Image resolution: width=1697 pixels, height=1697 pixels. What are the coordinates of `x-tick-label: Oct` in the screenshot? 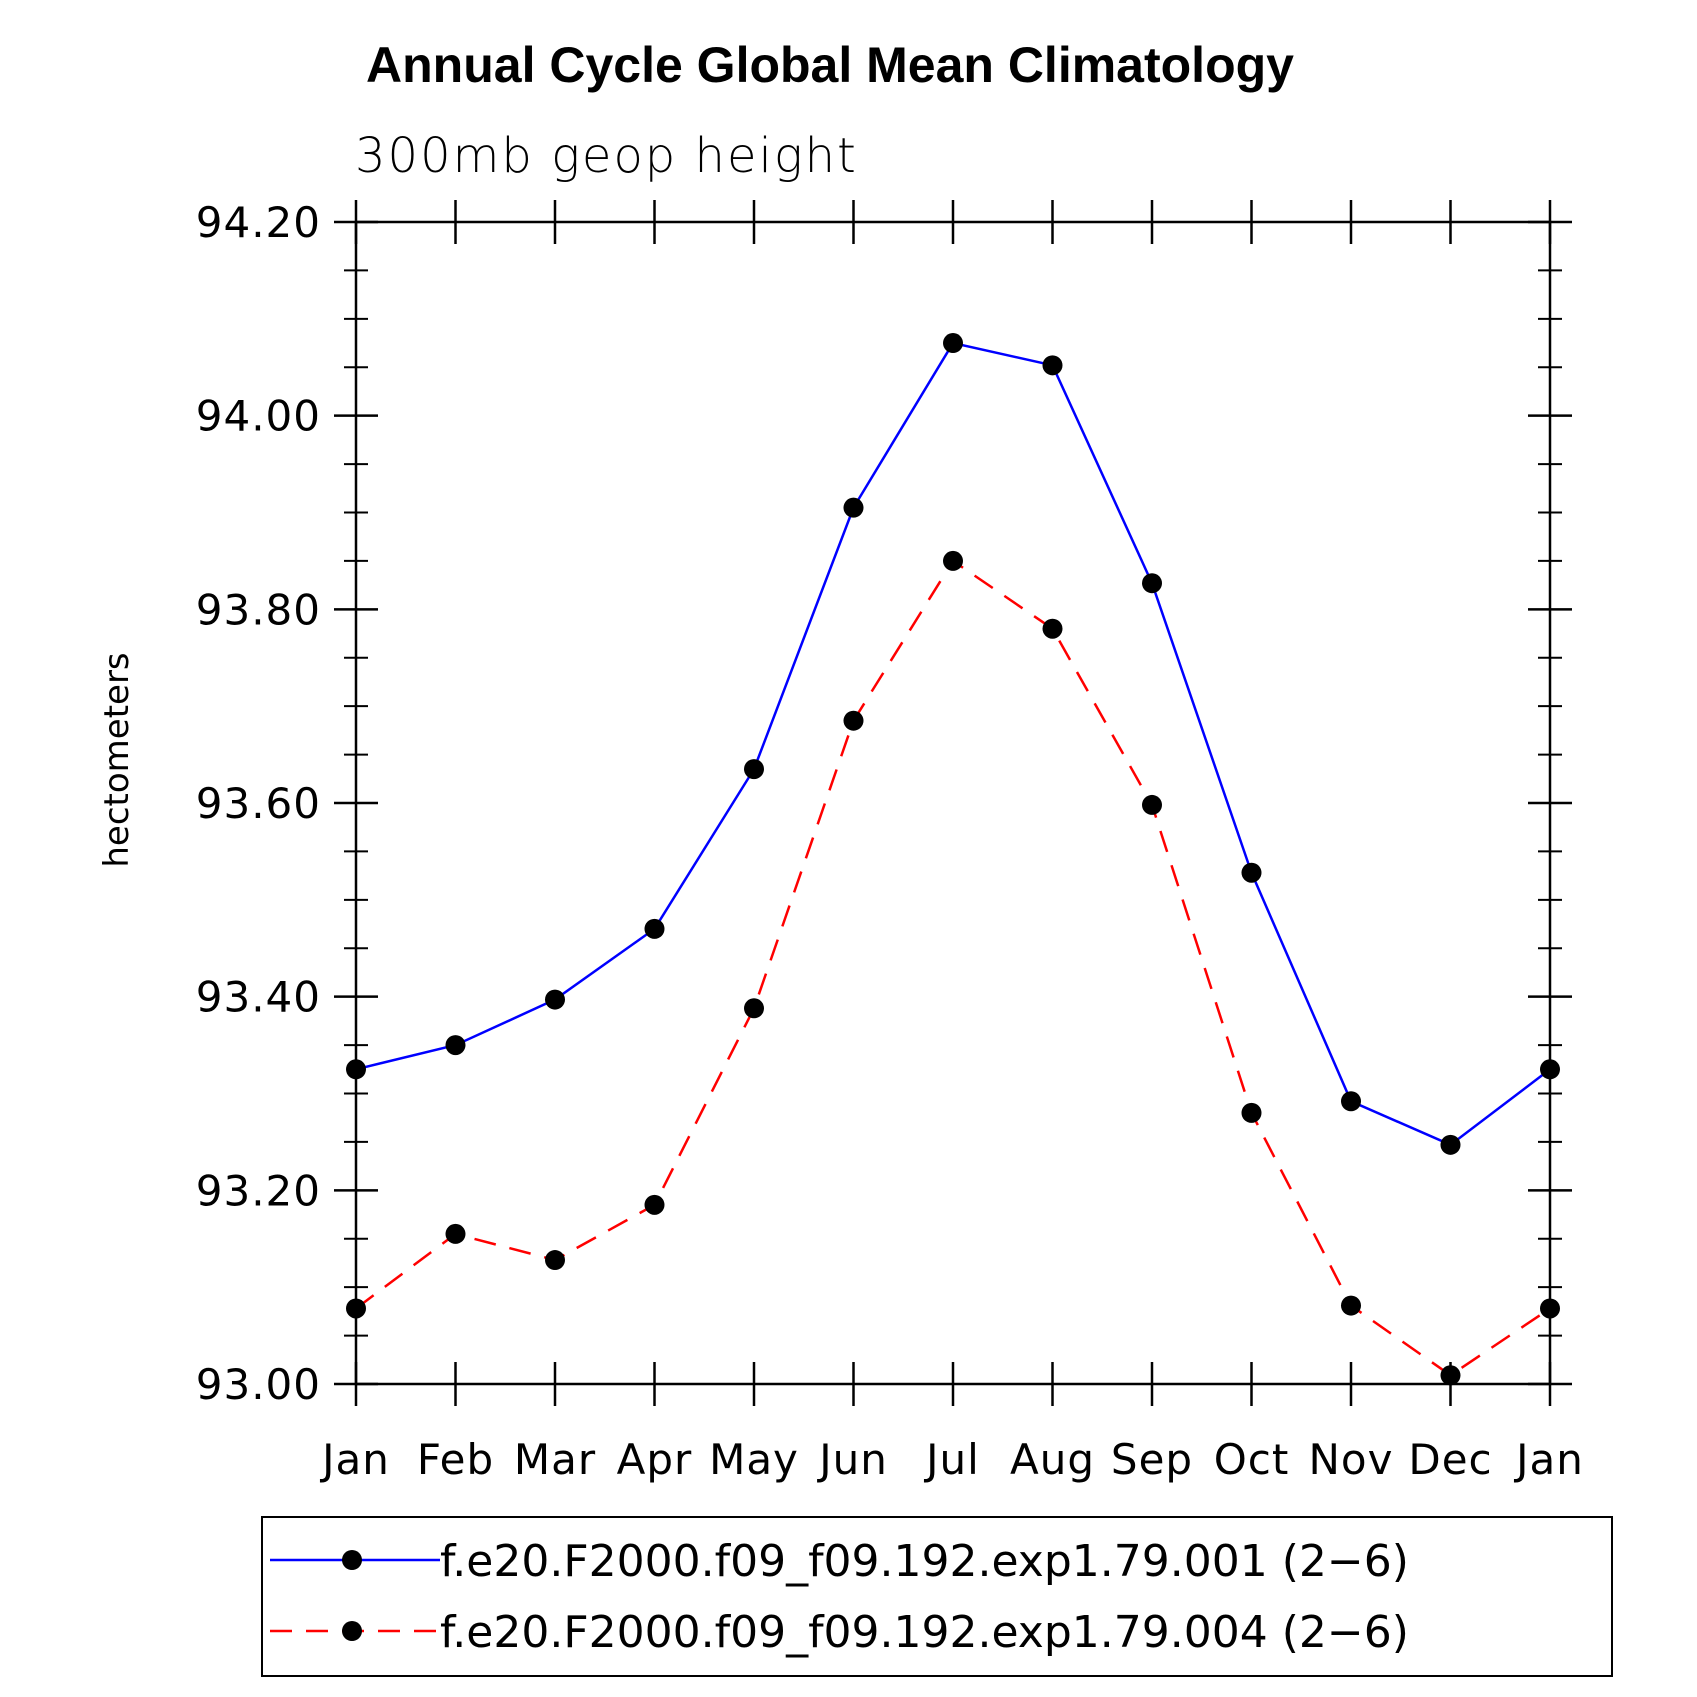 It's located at (1252, 1459).